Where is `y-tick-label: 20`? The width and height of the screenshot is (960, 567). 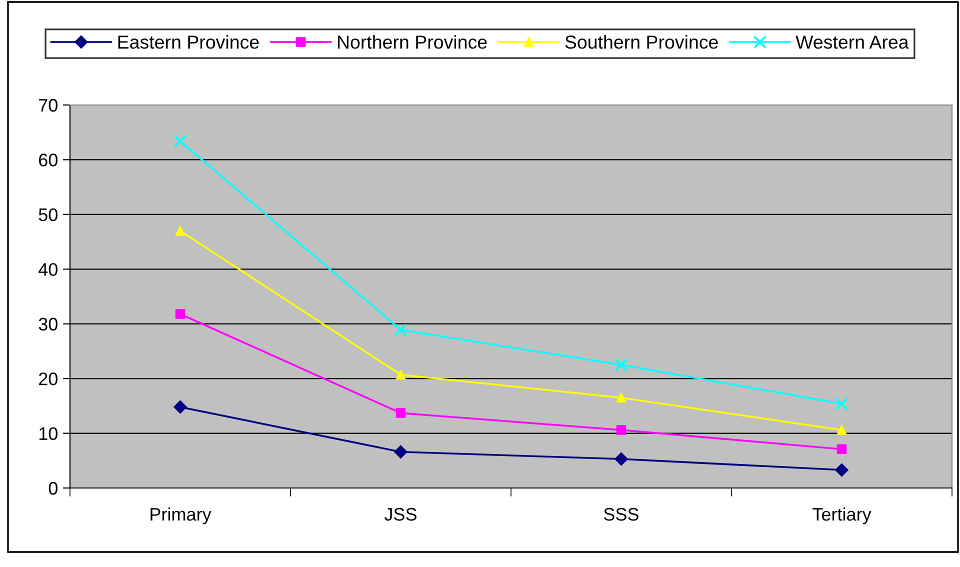 y-tick-label: 20 is located at coordinates (48, 379).